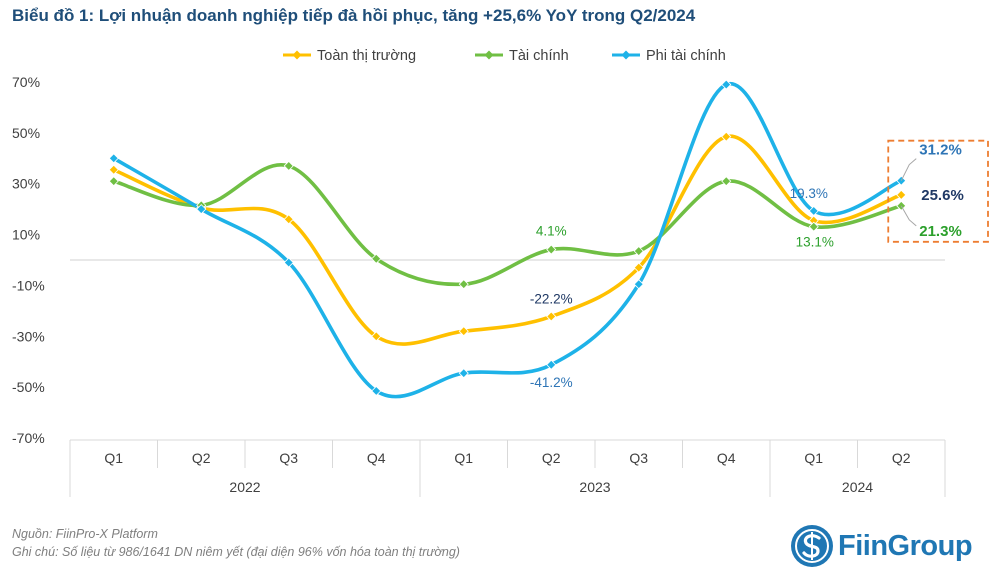 The image size is (1002, 579). I want to click on legend: Toàn thị trường Tài chính Phi tài chính, so click(504, 56).